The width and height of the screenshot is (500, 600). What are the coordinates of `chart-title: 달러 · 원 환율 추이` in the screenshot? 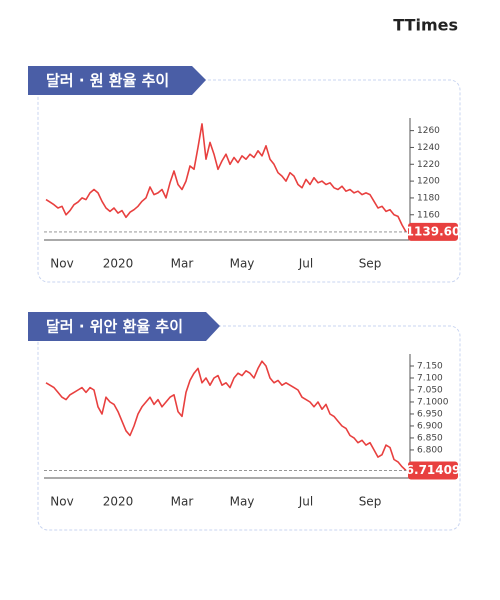 It's located at (107, 81).